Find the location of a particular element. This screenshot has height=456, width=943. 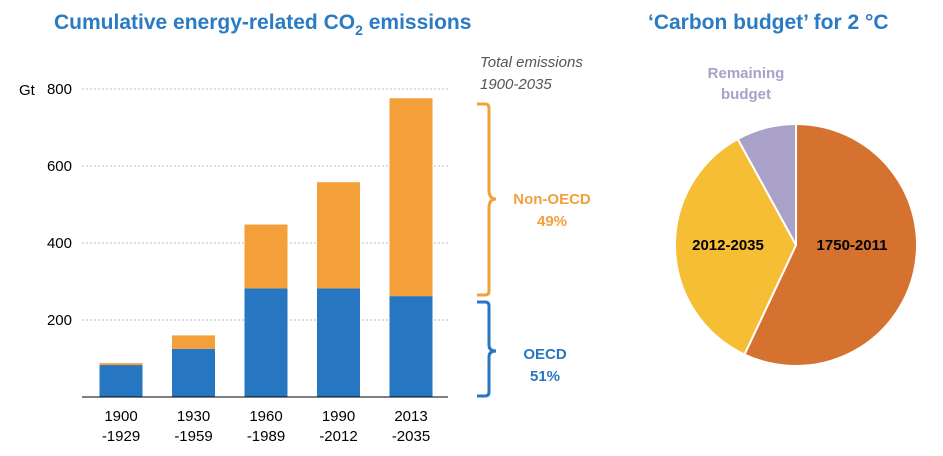

pie-label: 2012-2035 is located at coordinates (728, 245).